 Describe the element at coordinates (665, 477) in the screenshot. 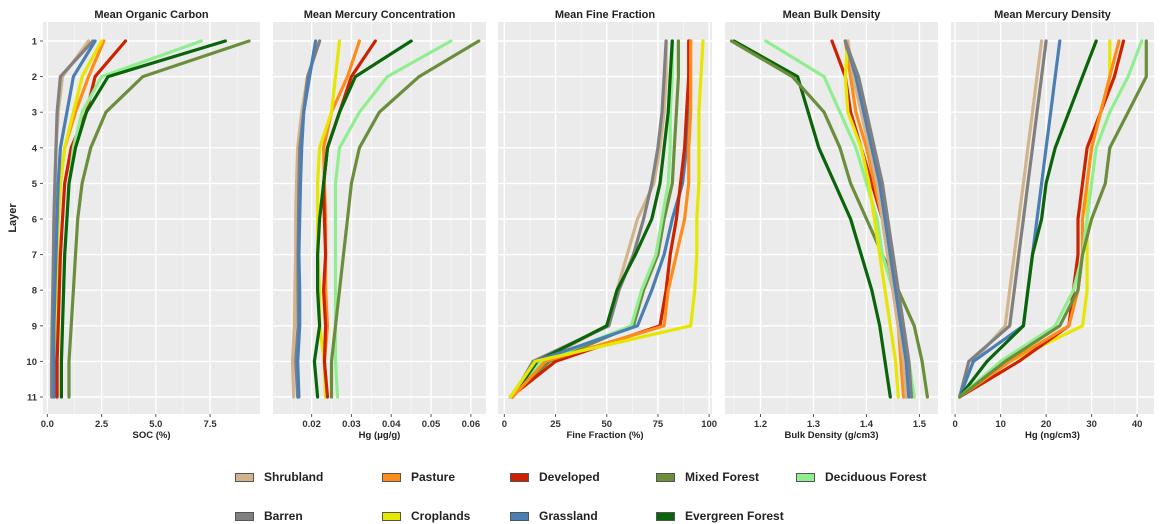

I see `legend-swatch-mixed-forest` at that location.